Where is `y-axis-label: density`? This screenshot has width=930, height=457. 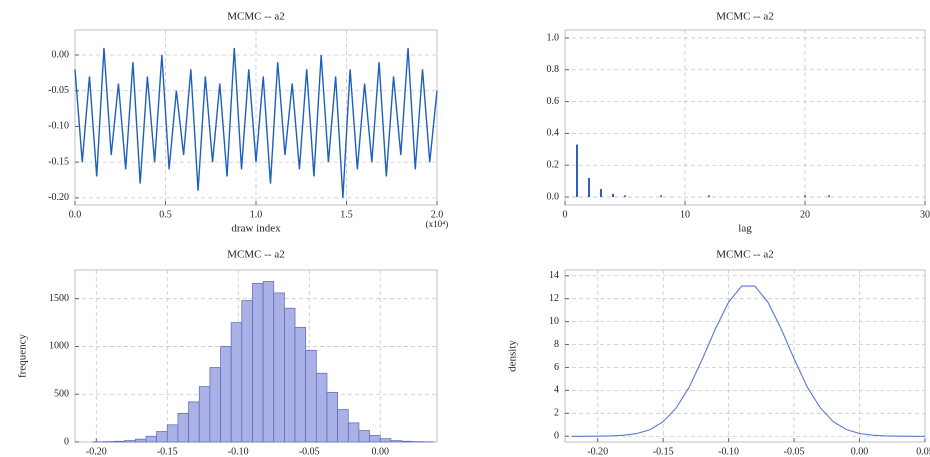
y-axis-label: density is located at coordinates (513, 356).